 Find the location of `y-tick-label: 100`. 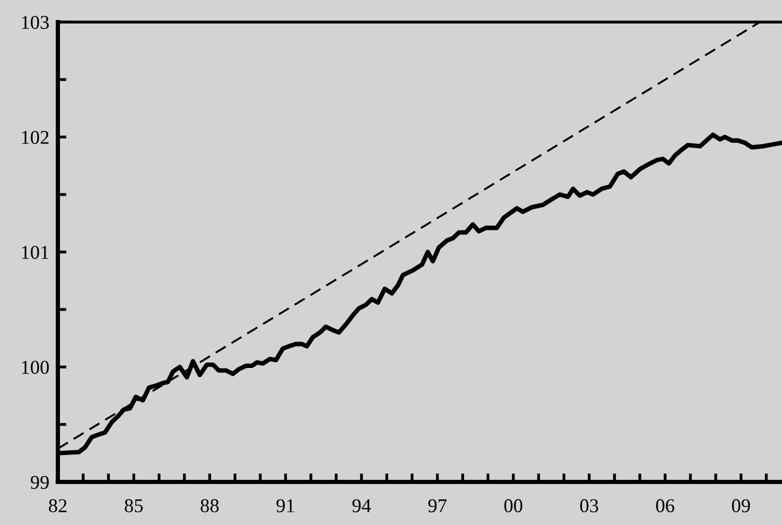

y-tick-label: 100 is located at coordinates (35, 367).